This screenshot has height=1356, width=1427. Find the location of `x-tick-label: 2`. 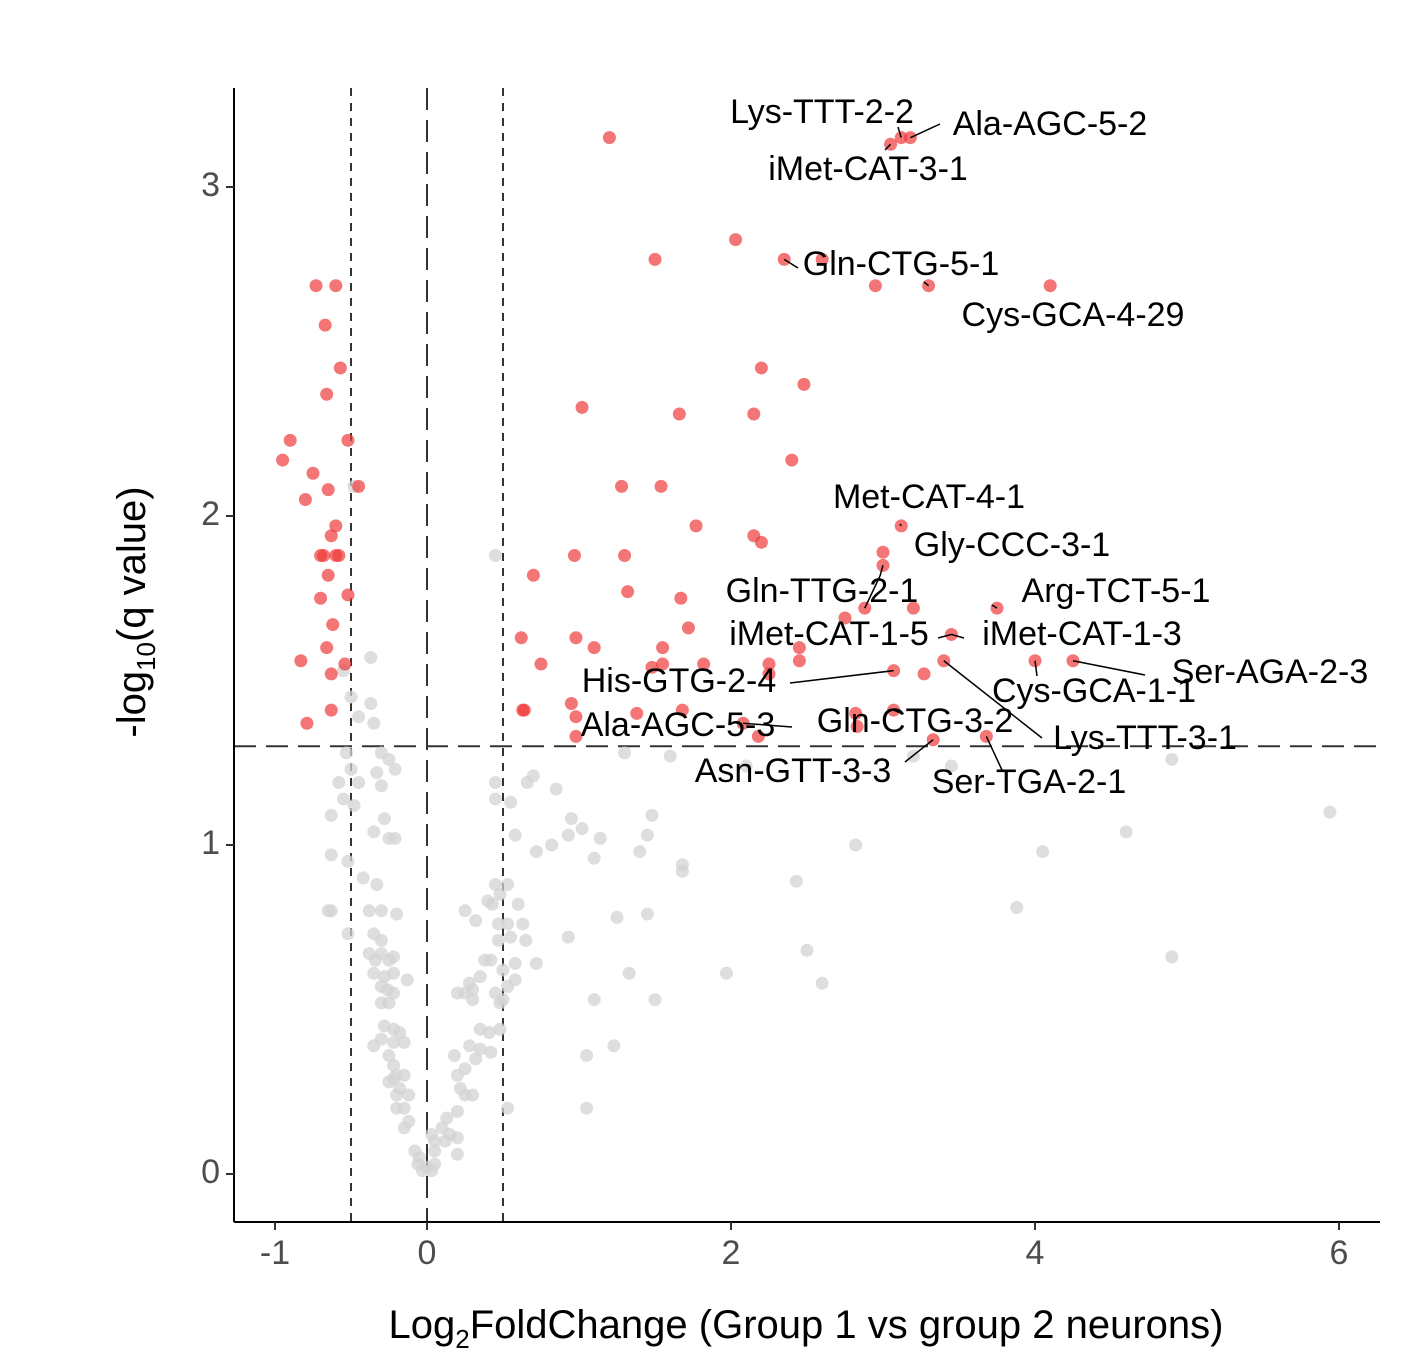

x-tick-label: 2 is located at coordinates (731, 1253).